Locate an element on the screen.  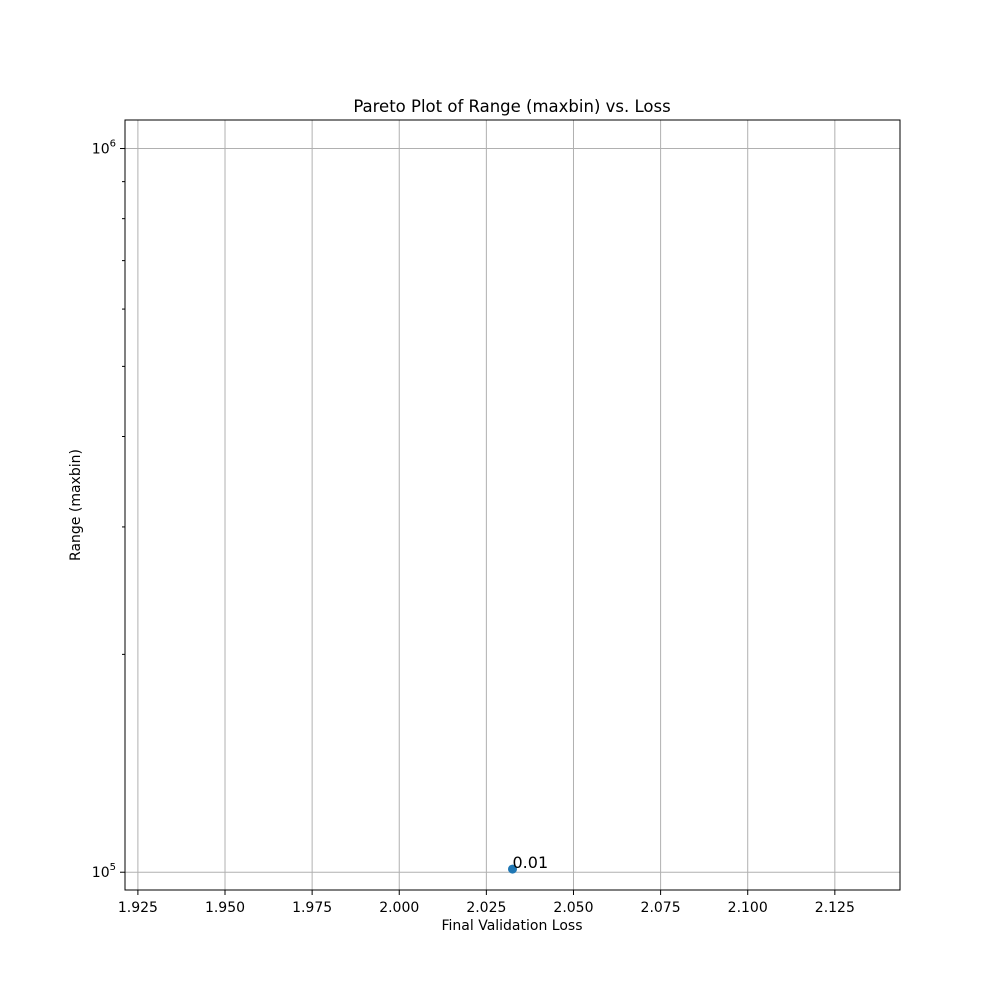
x-tick-label: 1.975 is located at coordinates (312, 908).